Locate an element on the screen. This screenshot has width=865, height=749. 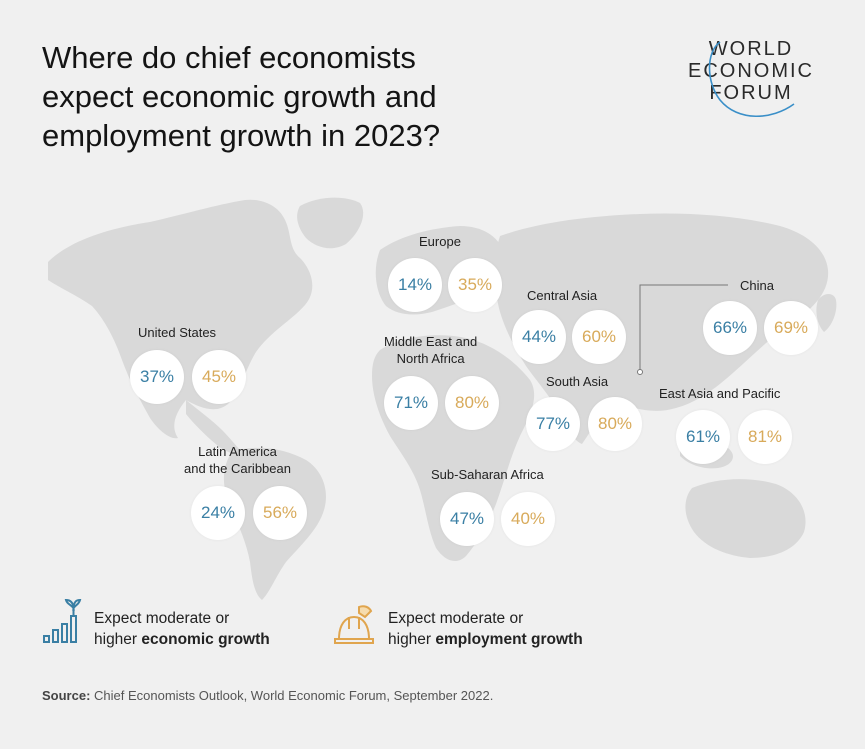
south-asia-employment-value: 80% is located at coordinates (615, 424).